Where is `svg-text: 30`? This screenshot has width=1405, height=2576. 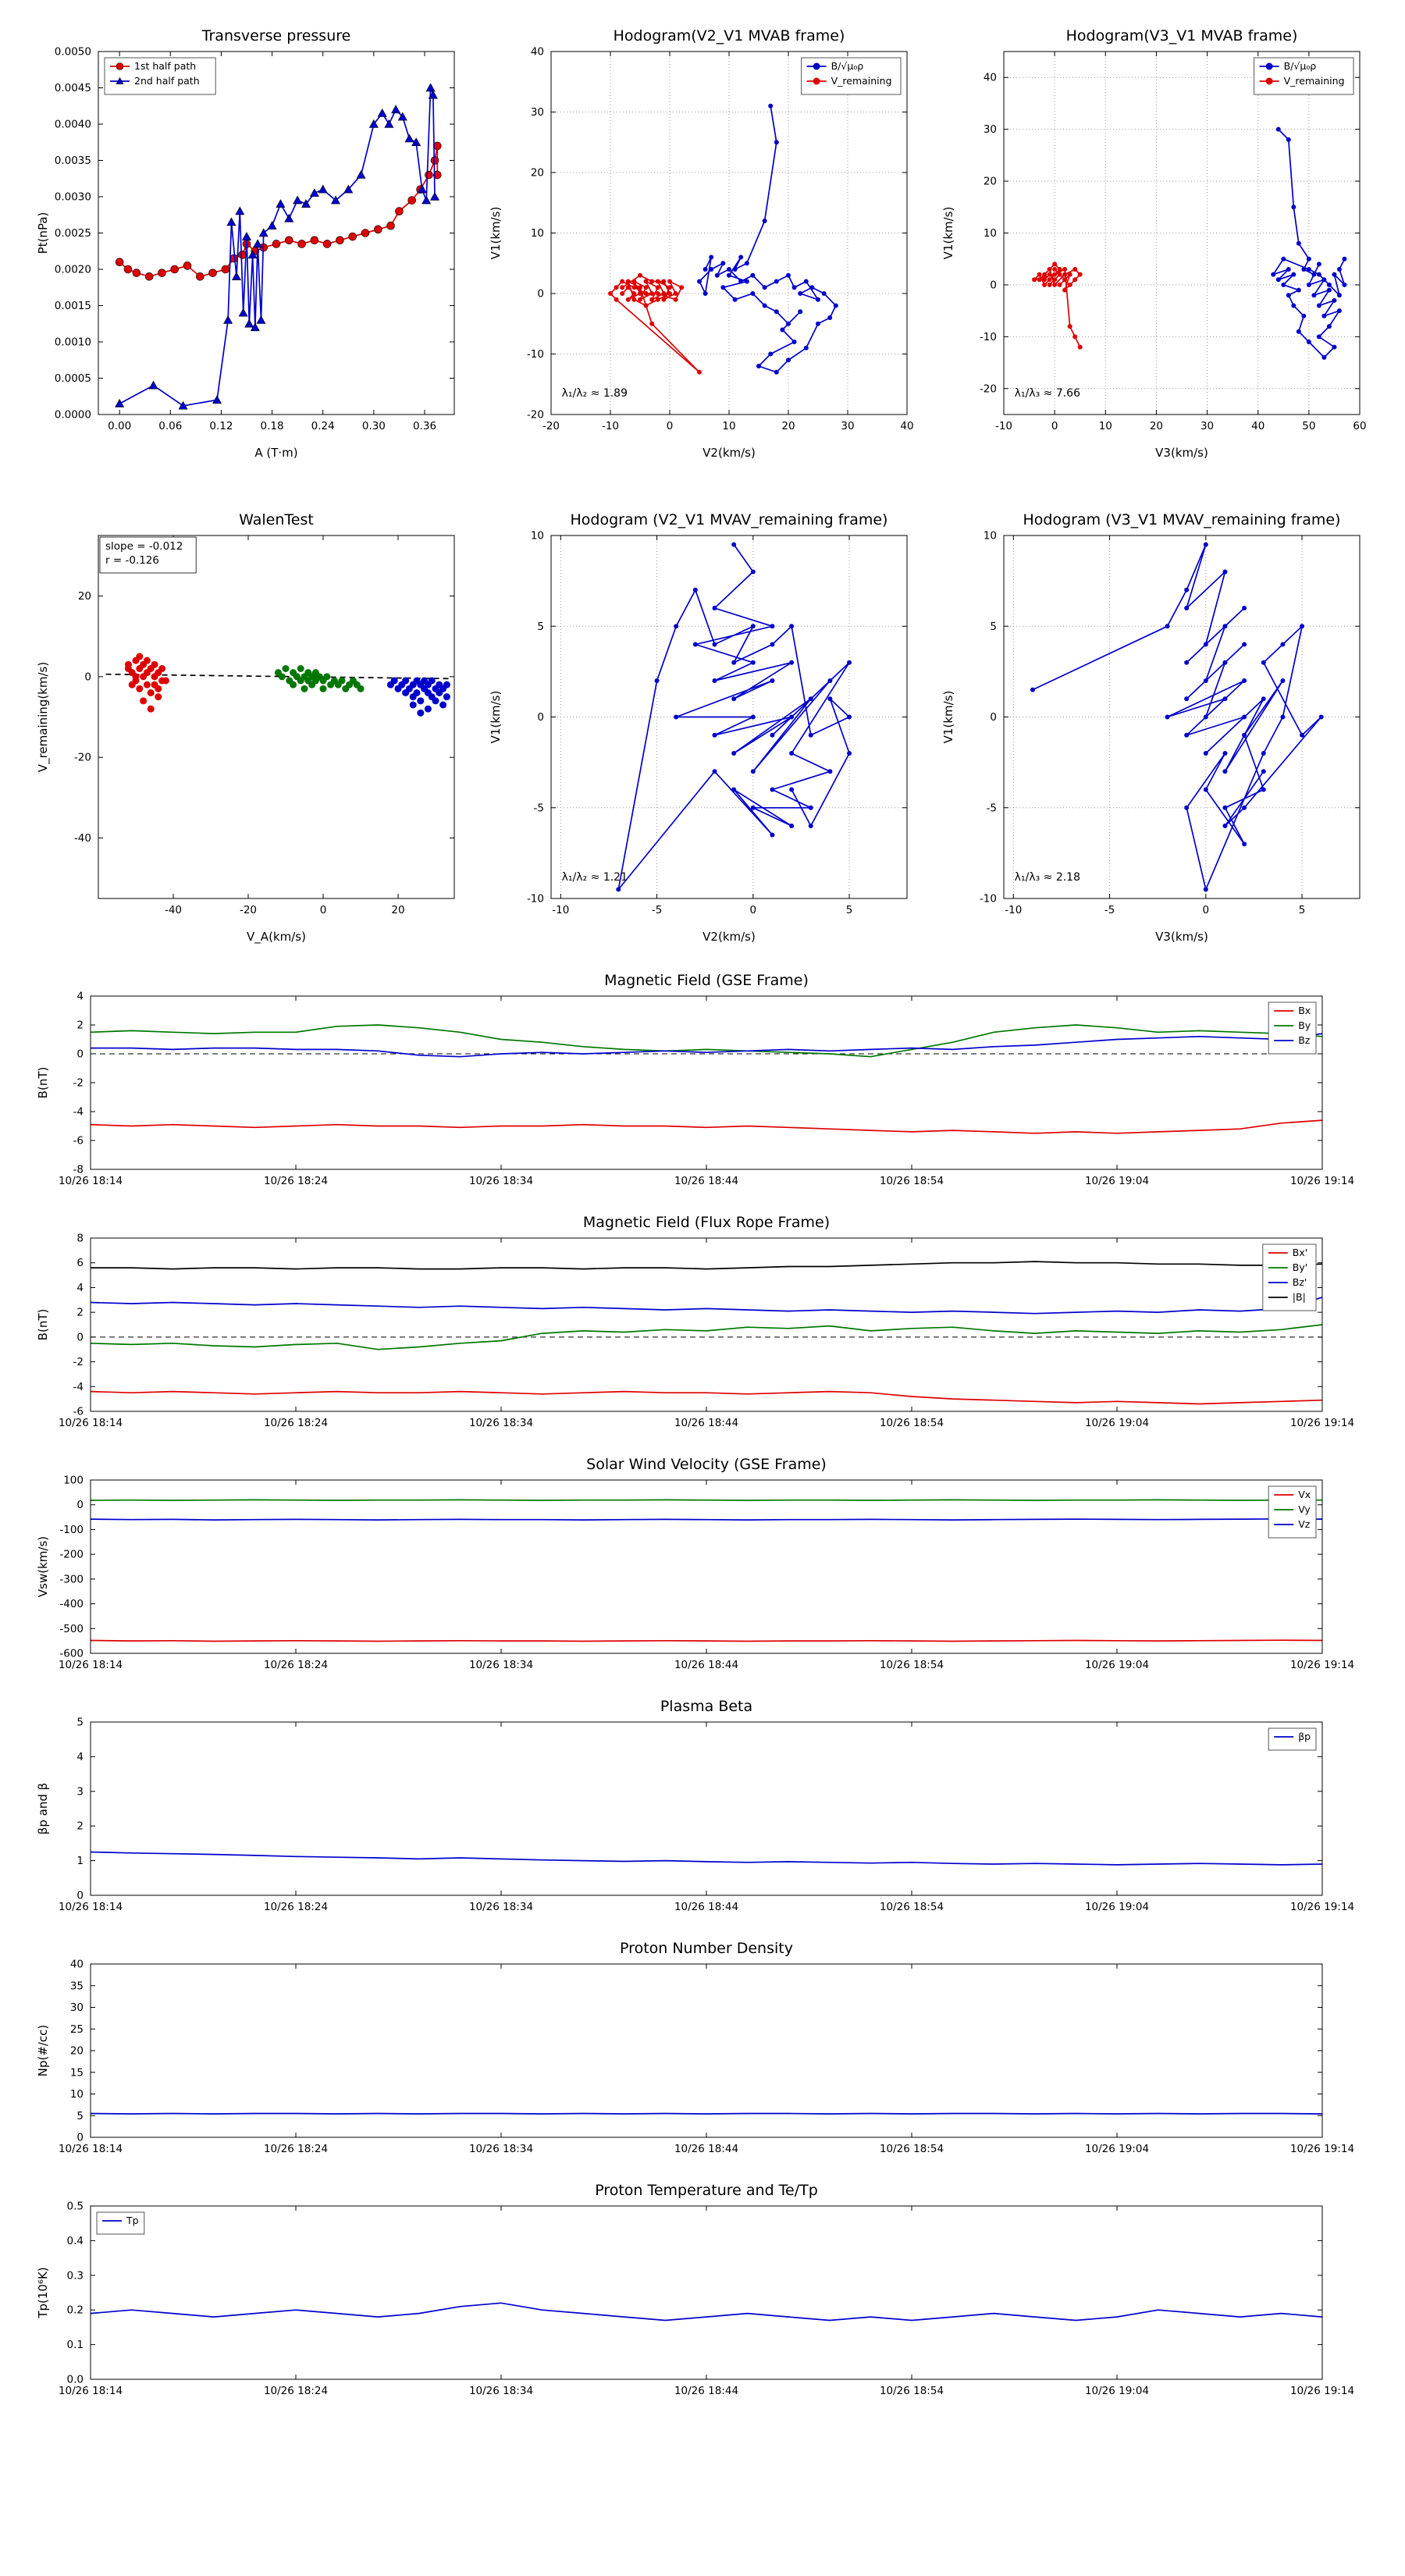 svg-text: 30 is located at coordinates (77, 2007).